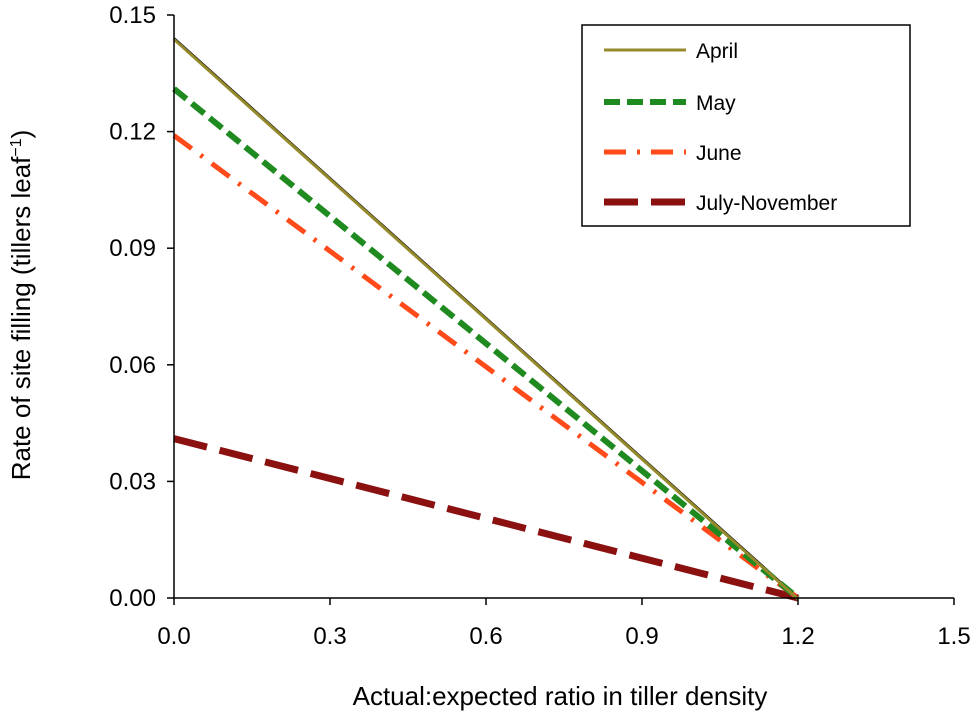 The width and height of the screenshot is (974, 716). What do you see at coordinates (485, 636) in the screenshot?
I see `x-tick-label: 0.6` at bounding box center [485, 636].